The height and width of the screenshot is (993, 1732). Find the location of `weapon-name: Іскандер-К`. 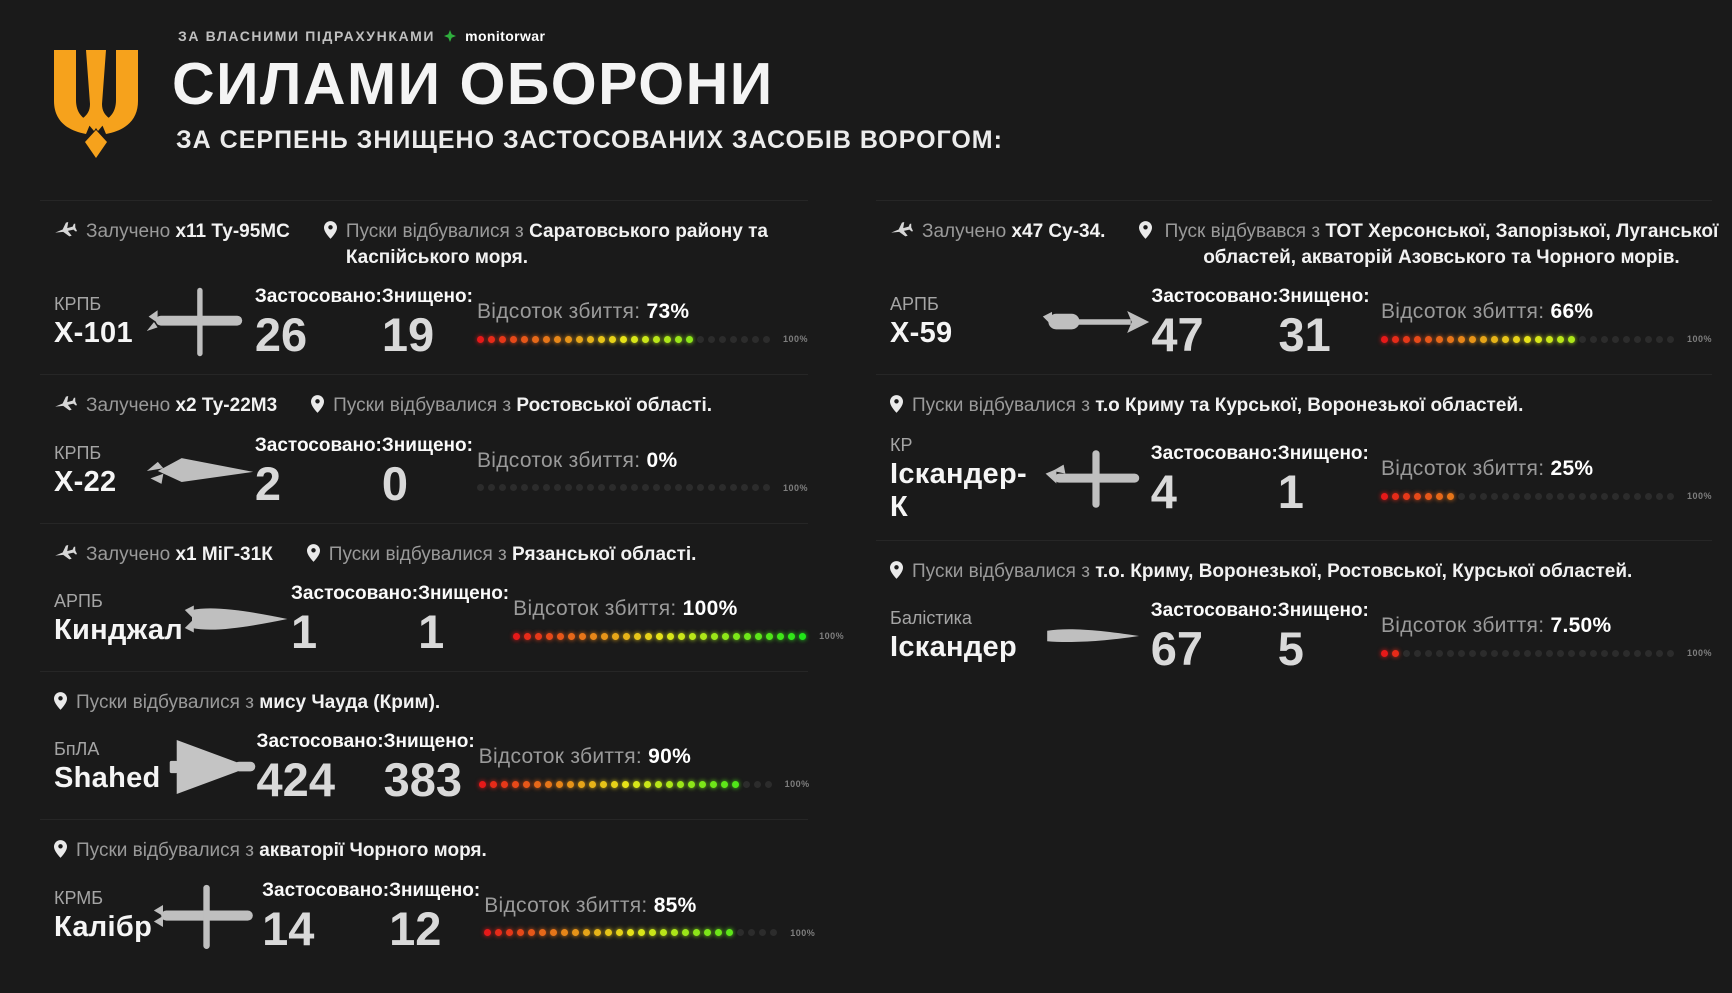

weapon-name: Іскандер-К is located at coordinates (958, 490).